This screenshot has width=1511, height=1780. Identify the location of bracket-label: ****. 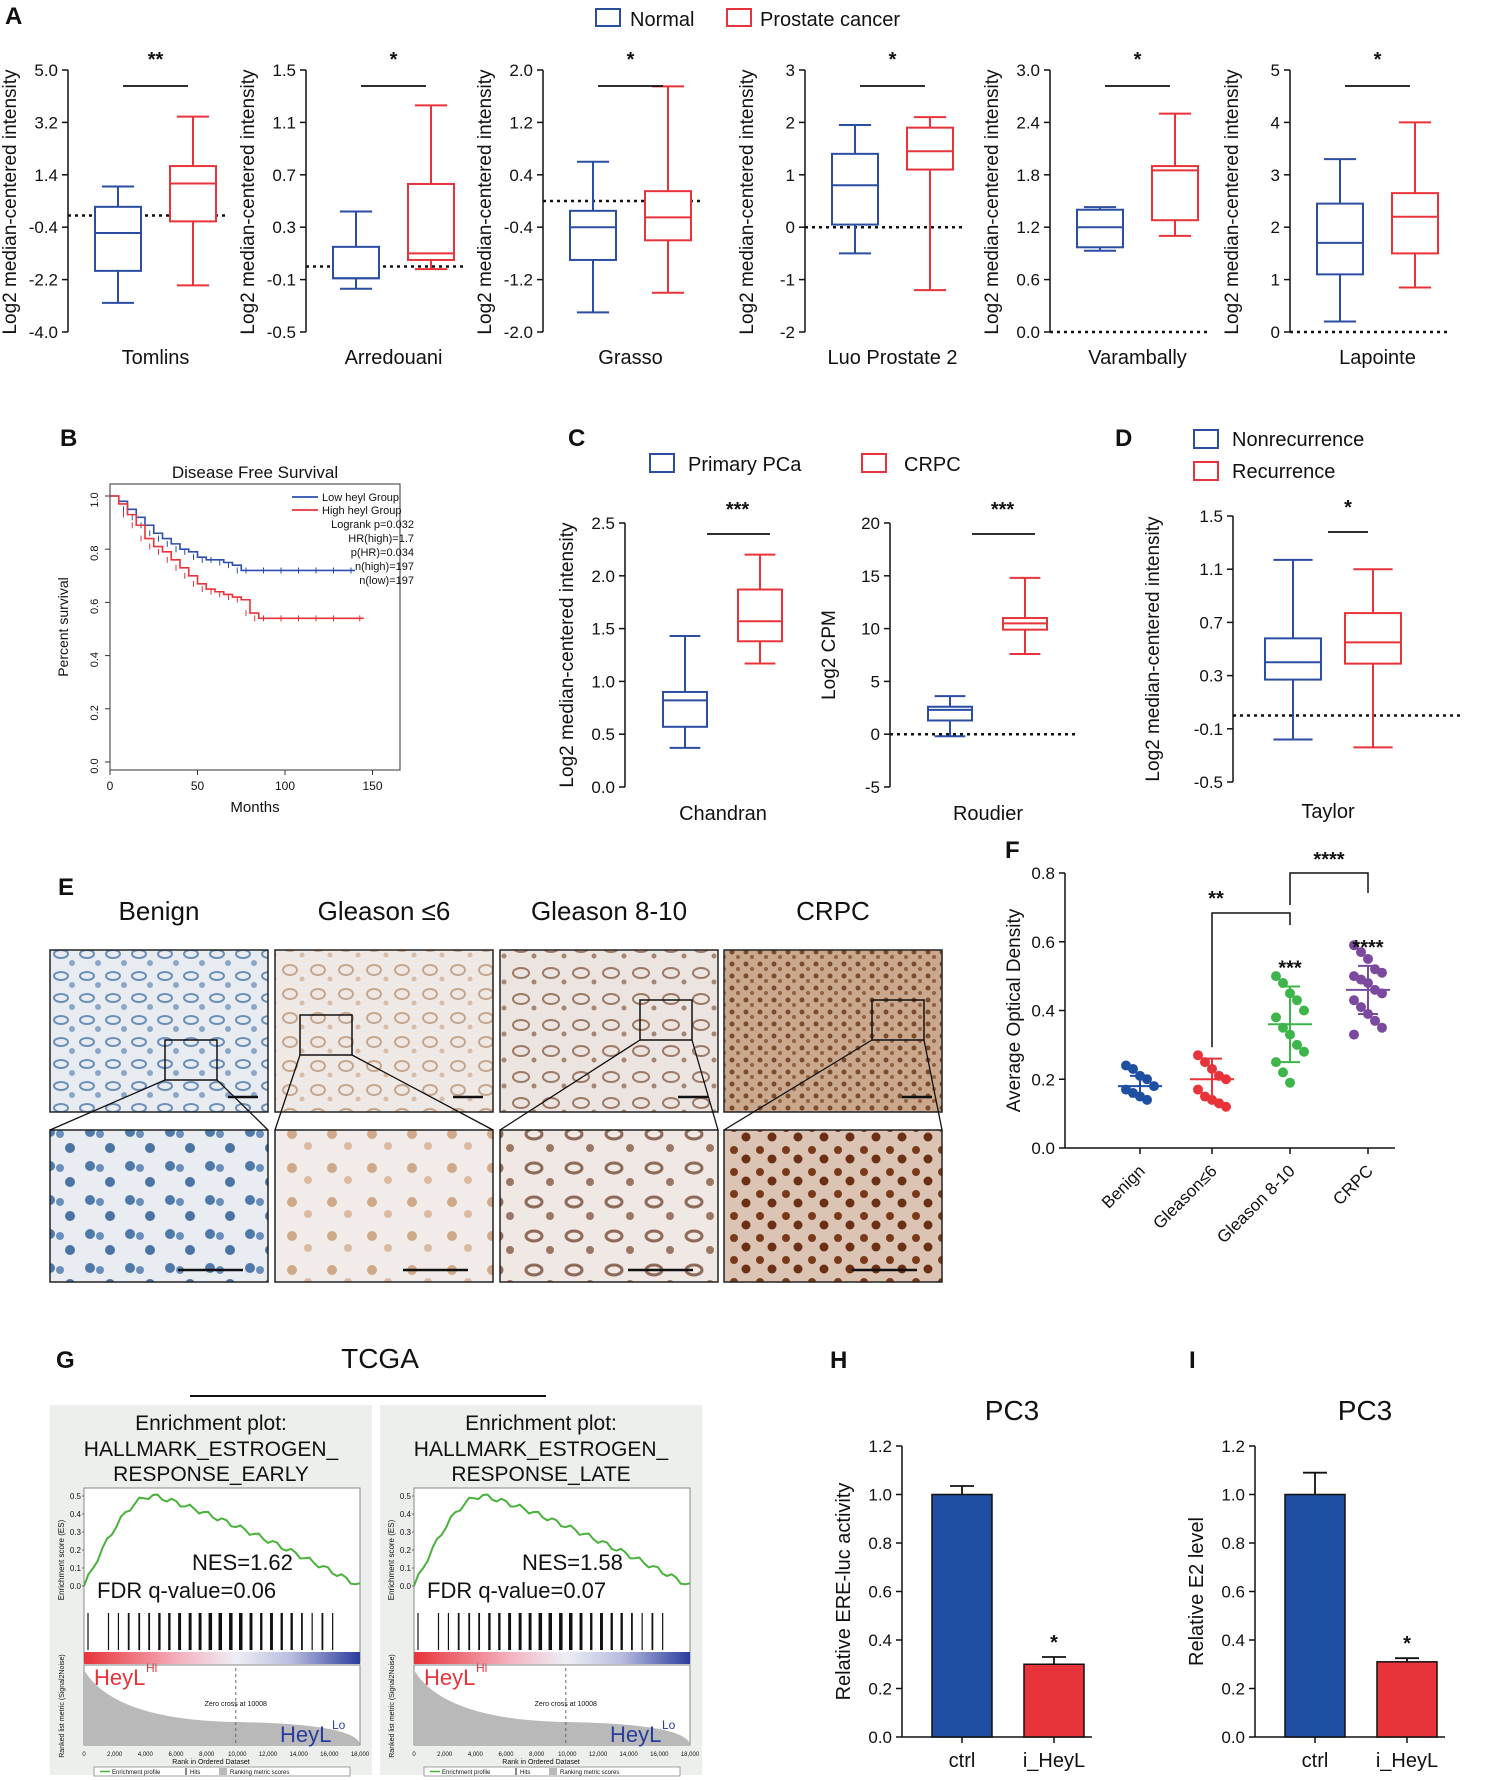
(1328, 860).